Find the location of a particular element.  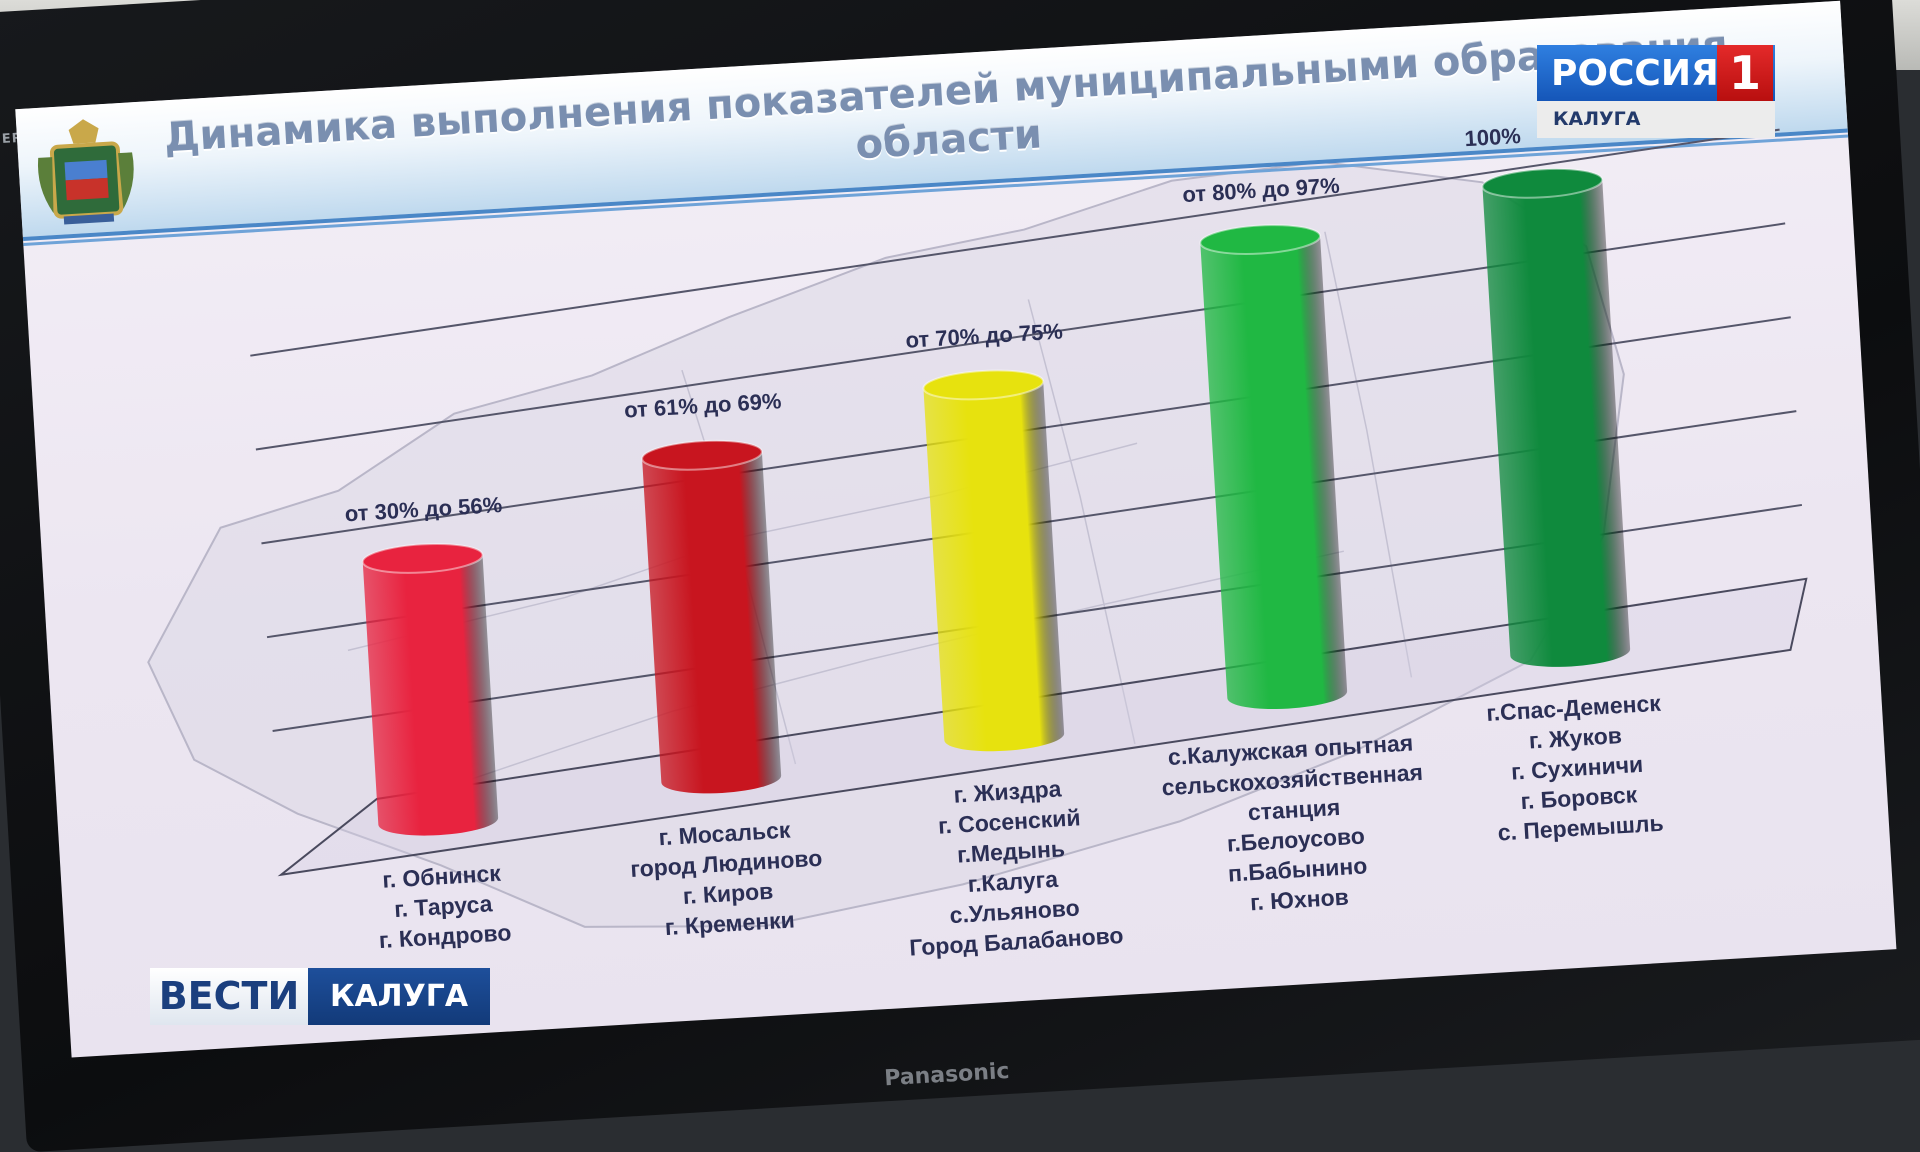

channel-logo: РОССИЯ 1 КАЛУГА is located at coordinates (1656, 91).